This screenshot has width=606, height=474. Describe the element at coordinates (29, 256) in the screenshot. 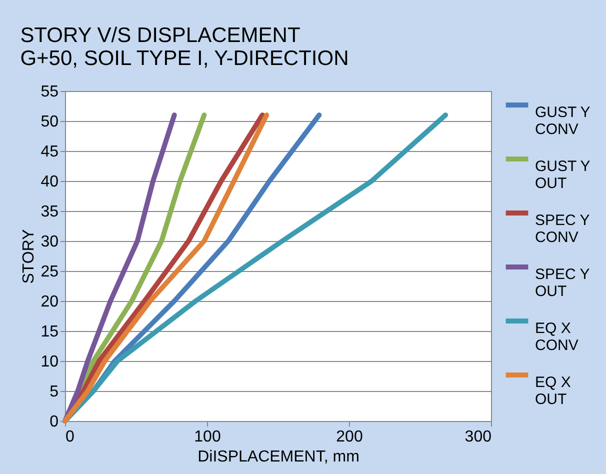

I see `y-axis-title: STORY` at that location.